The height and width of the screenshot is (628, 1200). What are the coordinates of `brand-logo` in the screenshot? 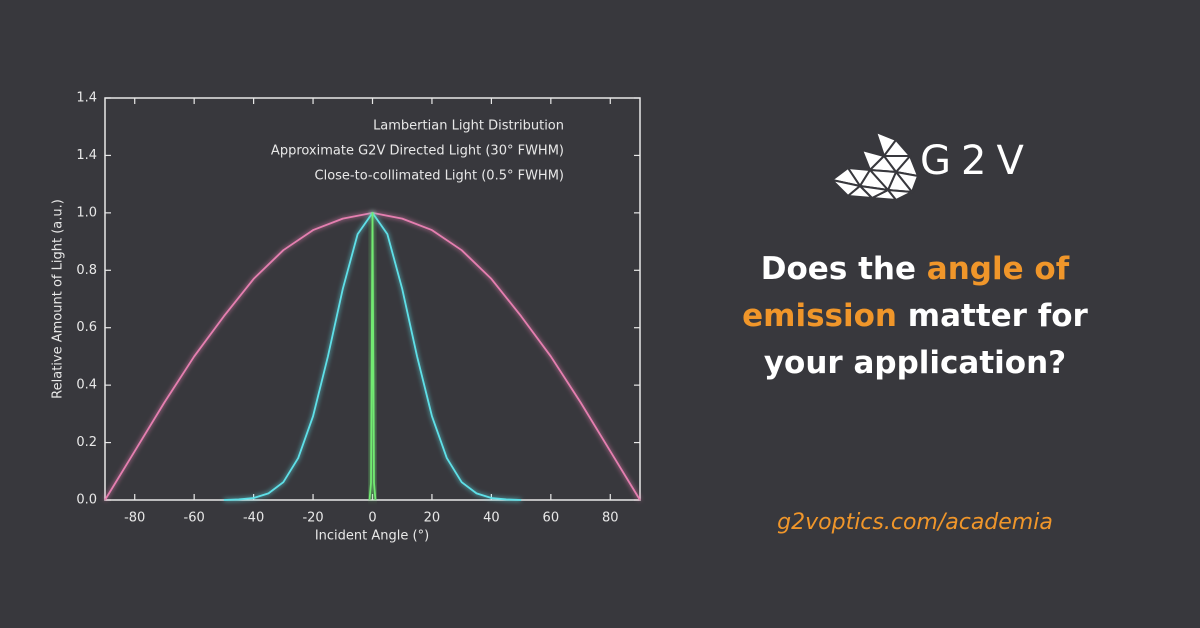 It's located at (874, 166).